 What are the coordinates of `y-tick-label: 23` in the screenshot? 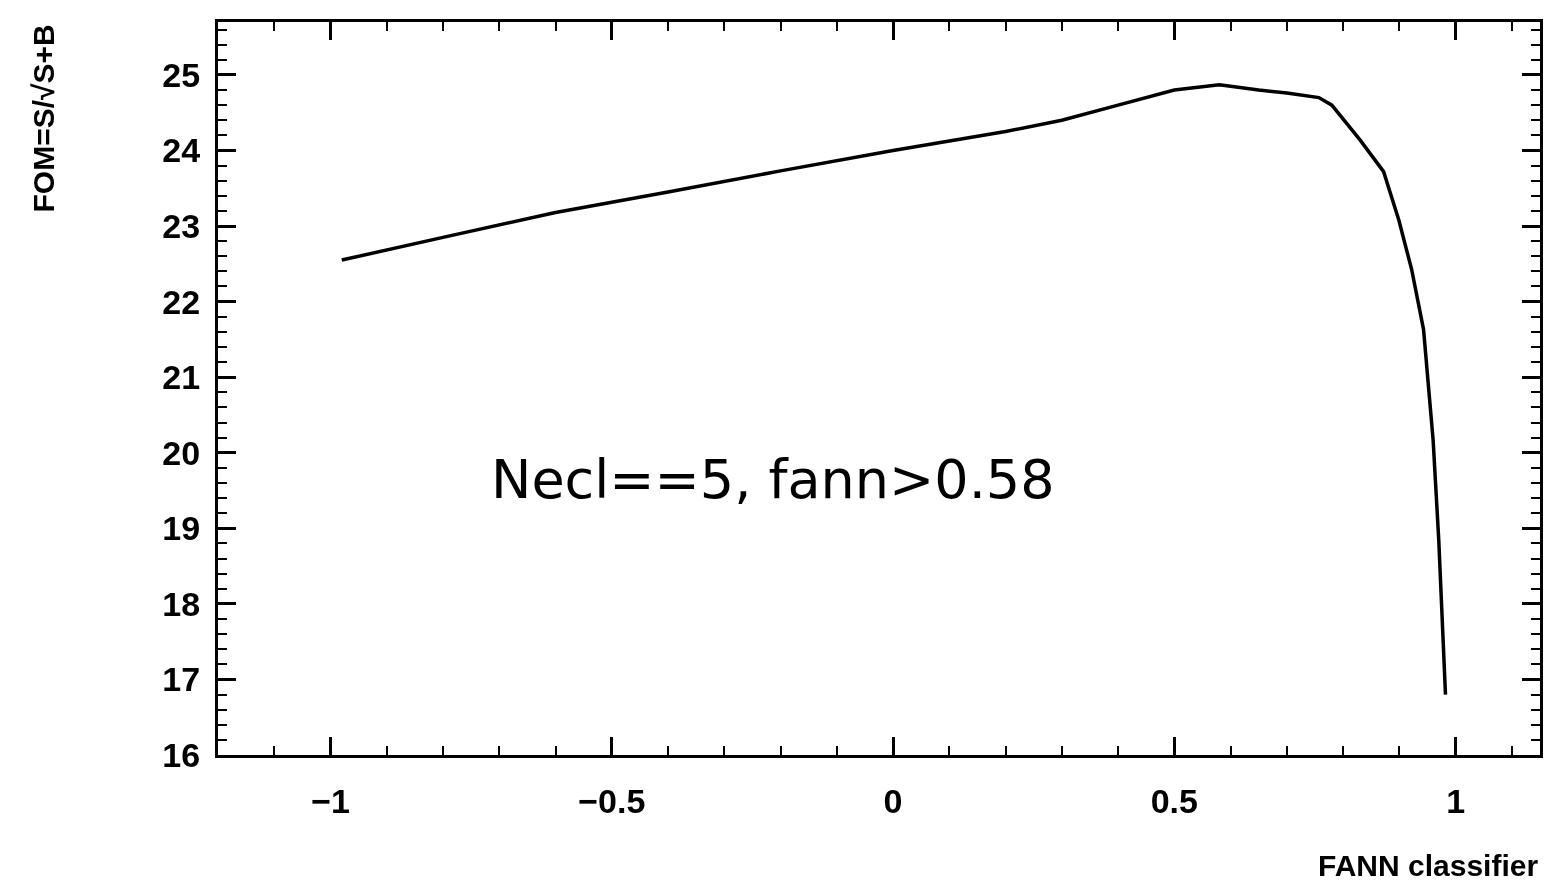 It's located at (181, 225).